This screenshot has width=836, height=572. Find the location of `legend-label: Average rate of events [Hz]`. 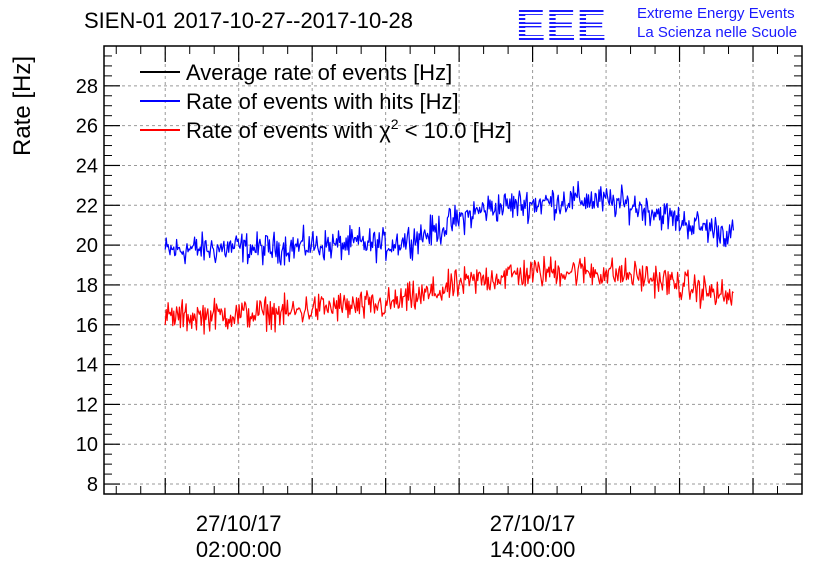

legend-label: Average rate of events [Hz] is located at coordinates (319, 72).